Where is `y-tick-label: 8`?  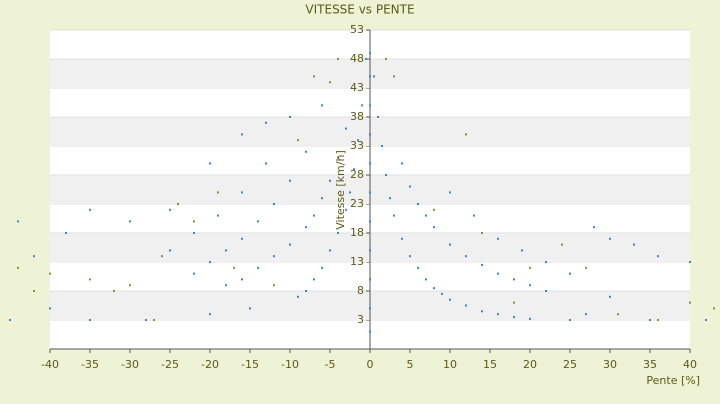
y-tick-label: 8 is located at coordinates (360, 290).